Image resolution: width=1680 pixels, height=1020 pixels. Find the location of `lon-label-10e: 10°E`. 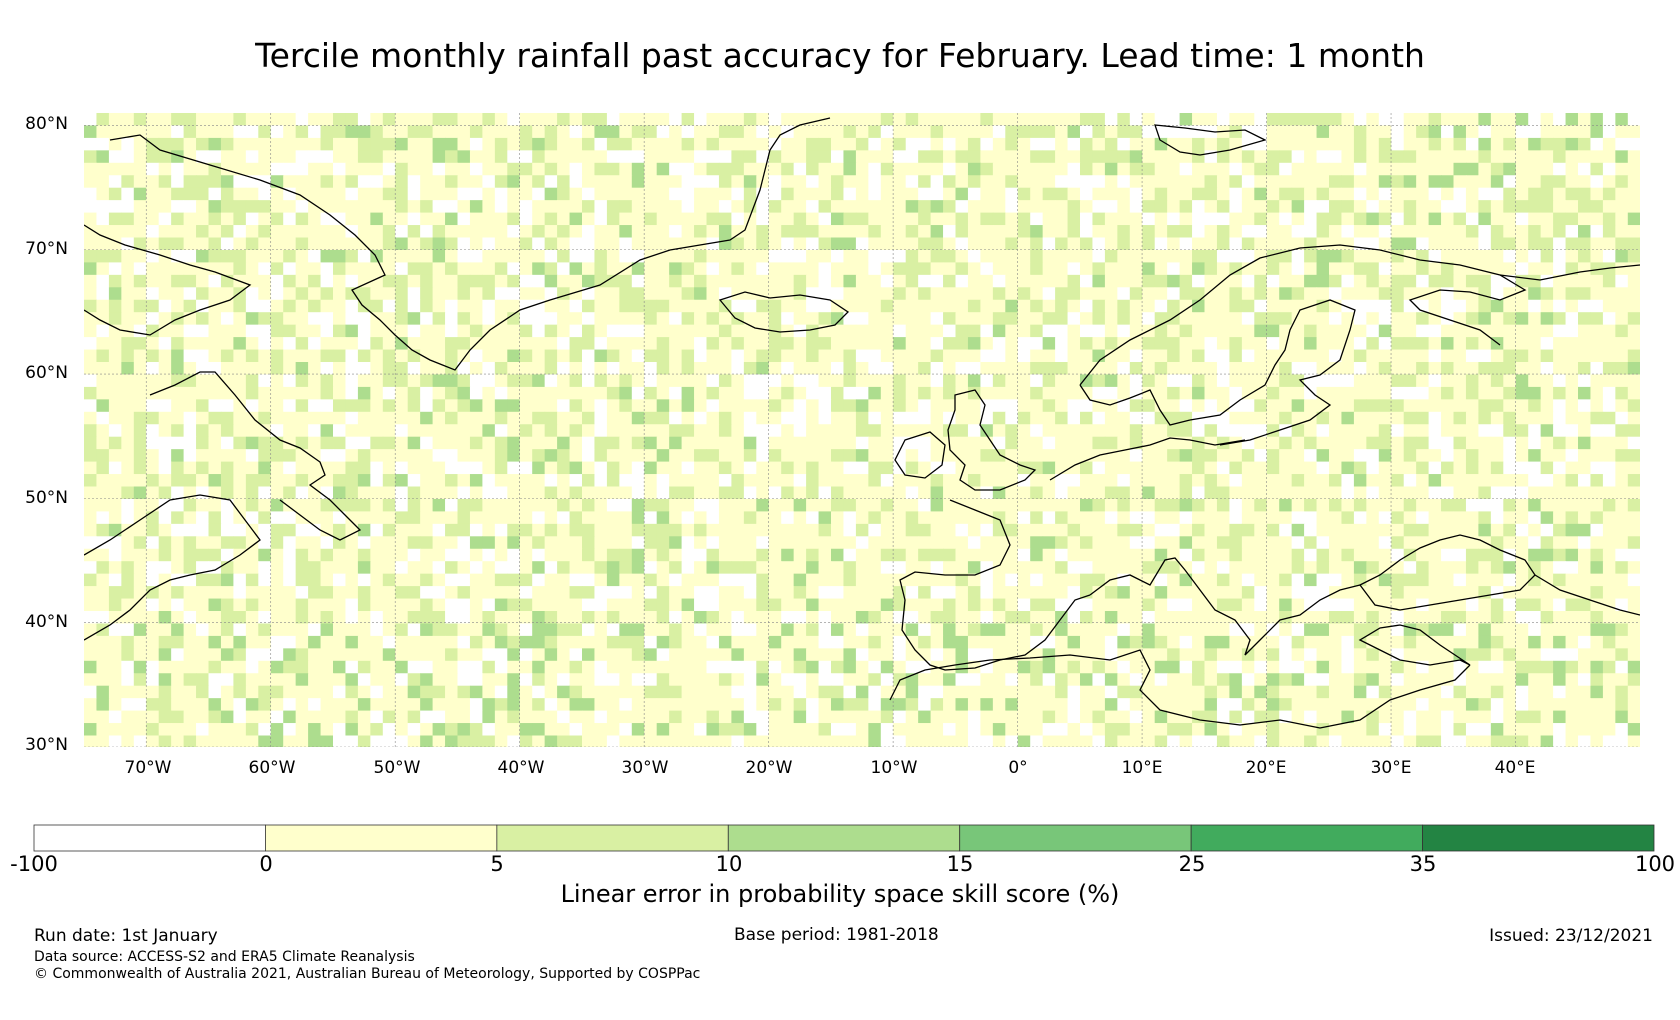

lon-label-10e: 10°E is located at coordinates (1142, 768).